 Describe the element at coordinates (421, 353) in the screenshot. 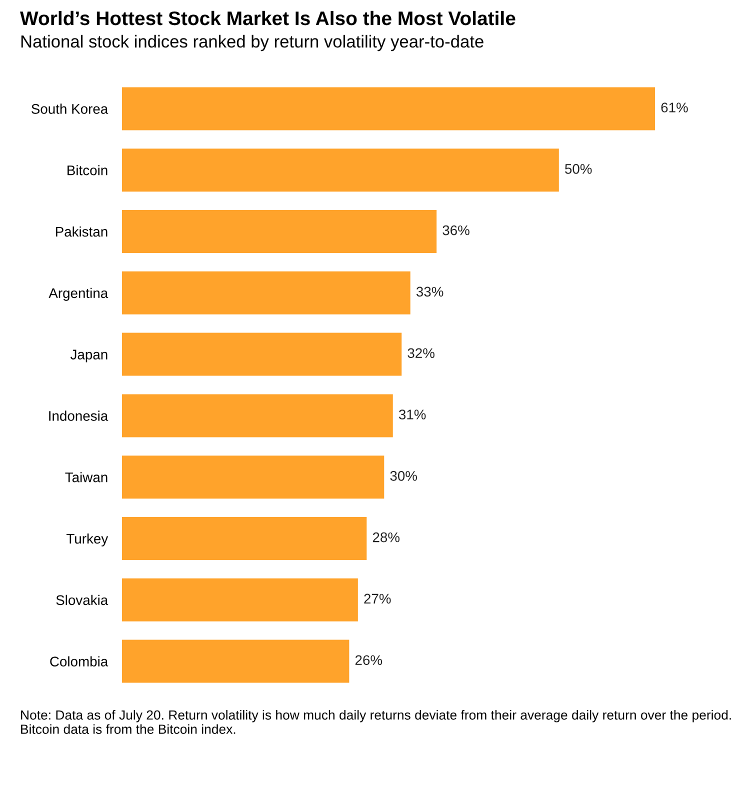

I see `data-label: 32%` at that location.